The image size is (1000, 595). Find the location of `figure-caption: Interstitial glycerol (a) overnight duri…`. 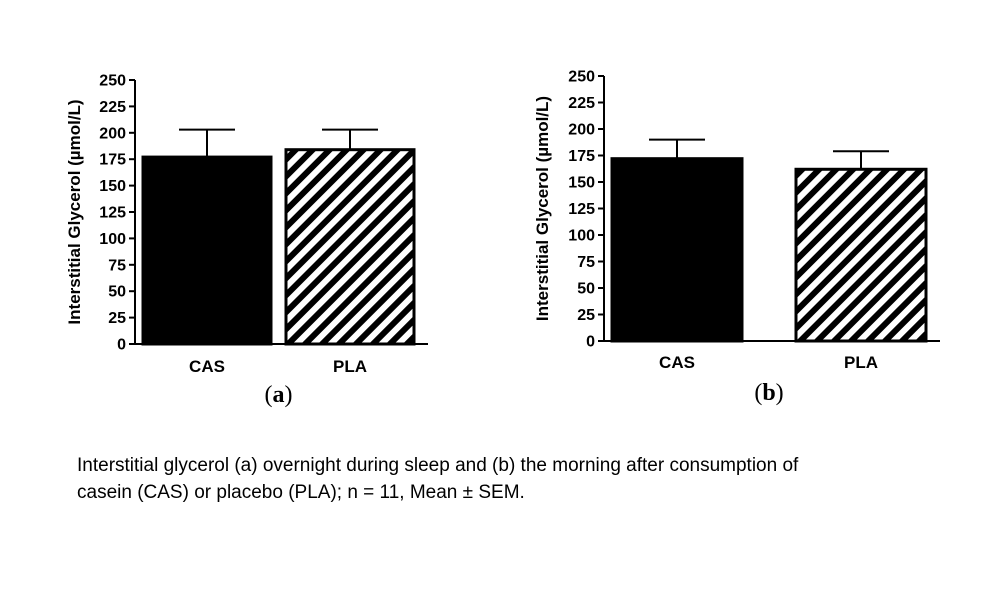

figure-caption: Interstitial glycerol (a) overnight duri… is located at coordinates (517, 479).